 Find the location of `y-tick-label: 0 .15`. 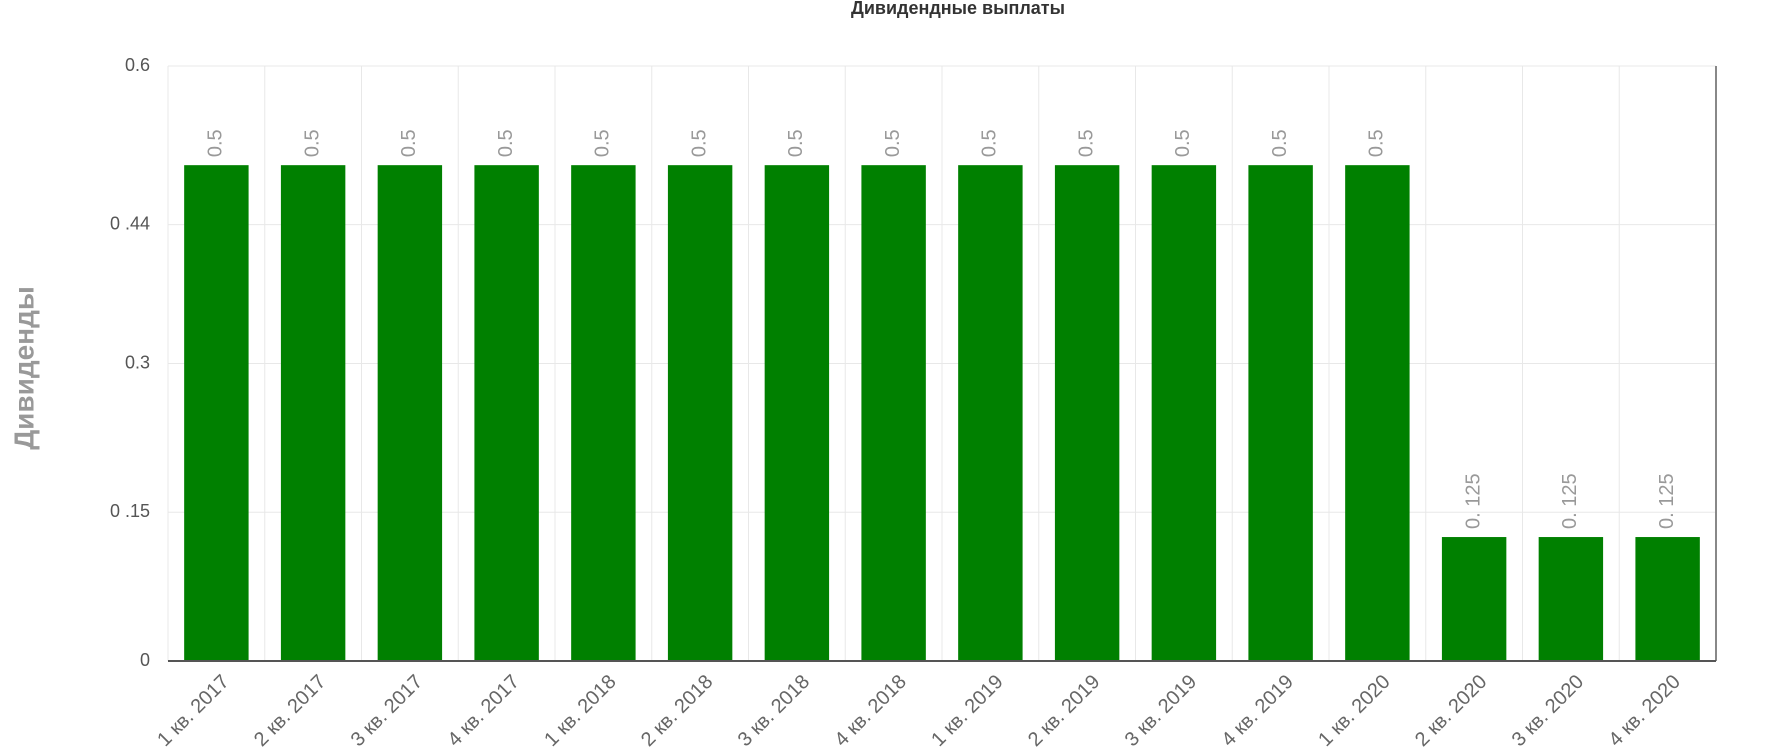

y-tick-label: 0 .15 is located at coordinates (130, 511).